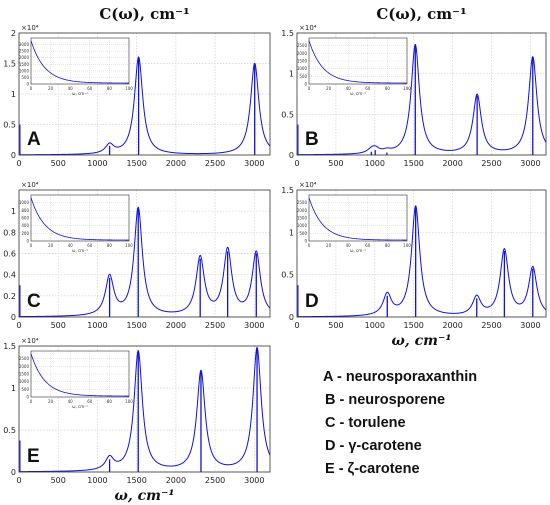 This screenshot has height=505, width=550. Describe the element at coordinates (25, 218) in the screenshot. I see `inset-y-tick: 600` at that location.